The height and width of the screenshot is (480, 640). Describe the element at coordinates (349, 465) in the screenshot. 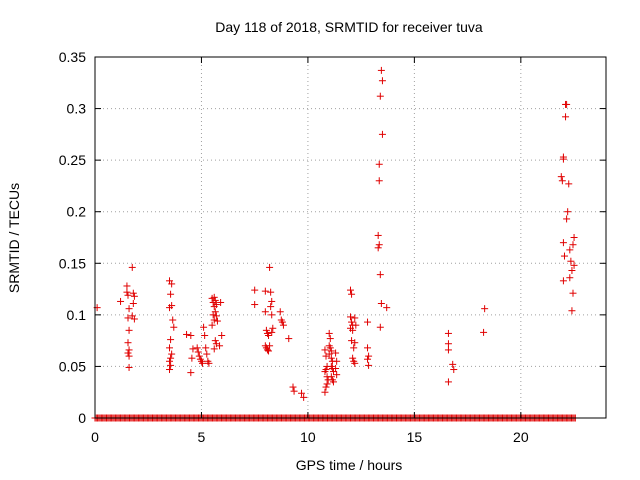

I see `x-axis-label: GPS time / hours` at that location.